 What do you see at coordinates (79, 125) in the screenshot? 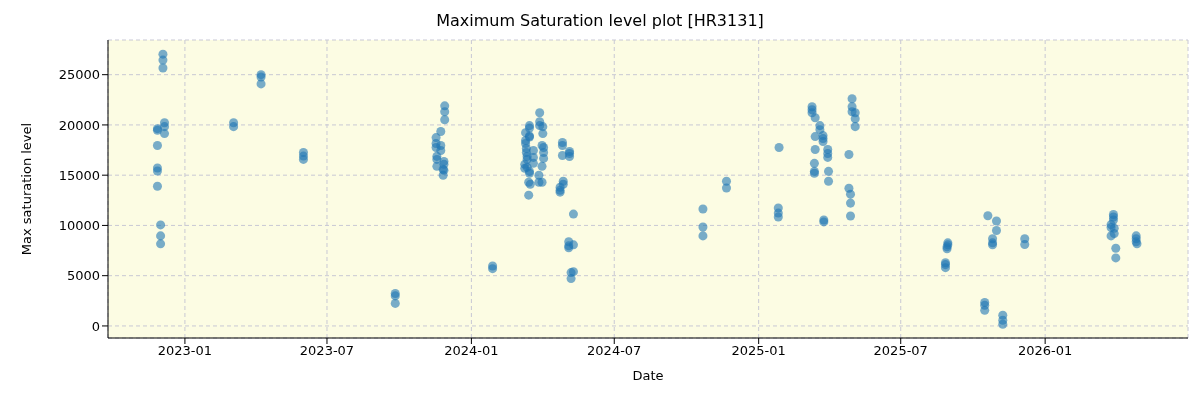
I see `y-tick-label: 20000` at bounding box center [79, 125].